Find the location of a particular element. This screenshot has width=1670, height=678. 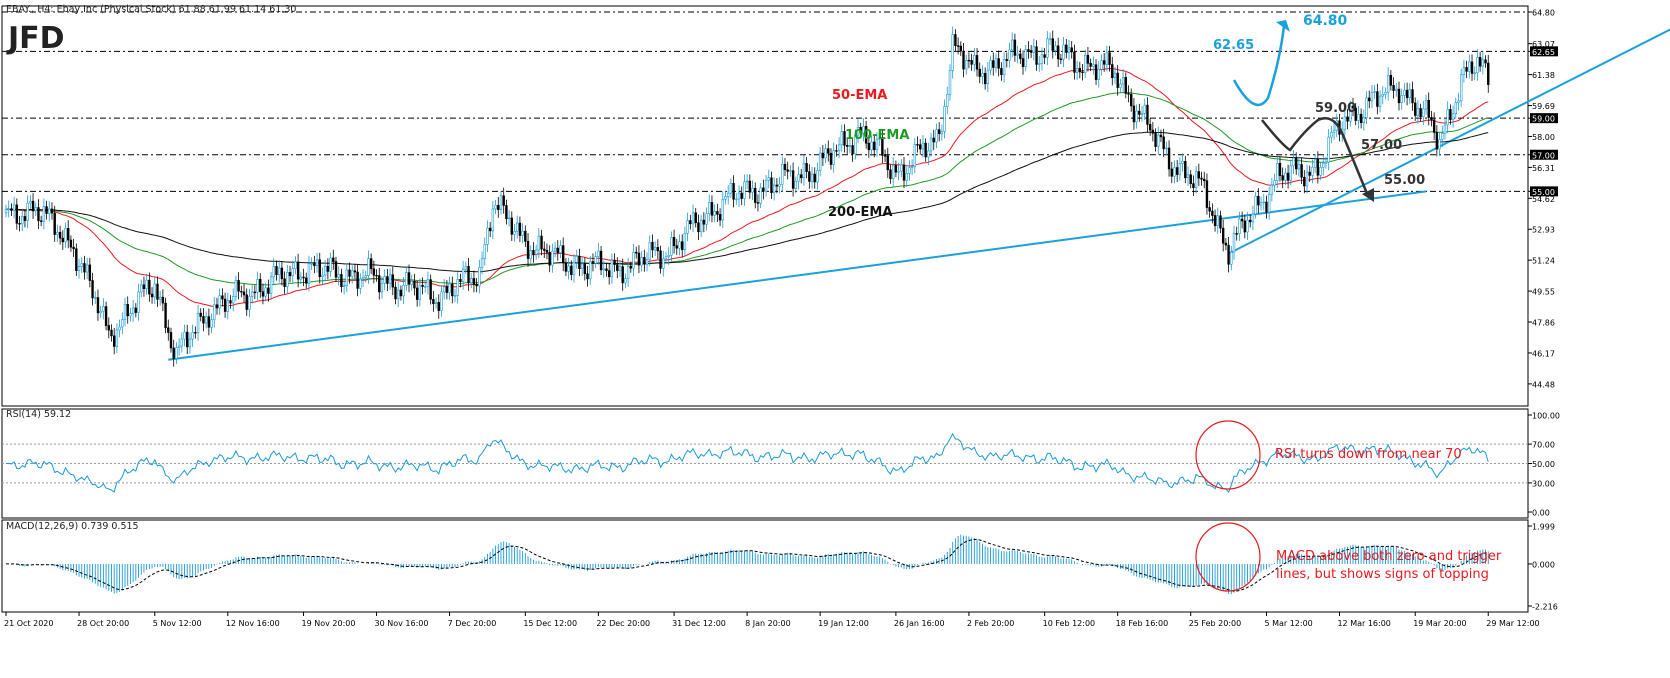

rsi-y-tick-label: 70.00 is located at coordinates (1543, 445).